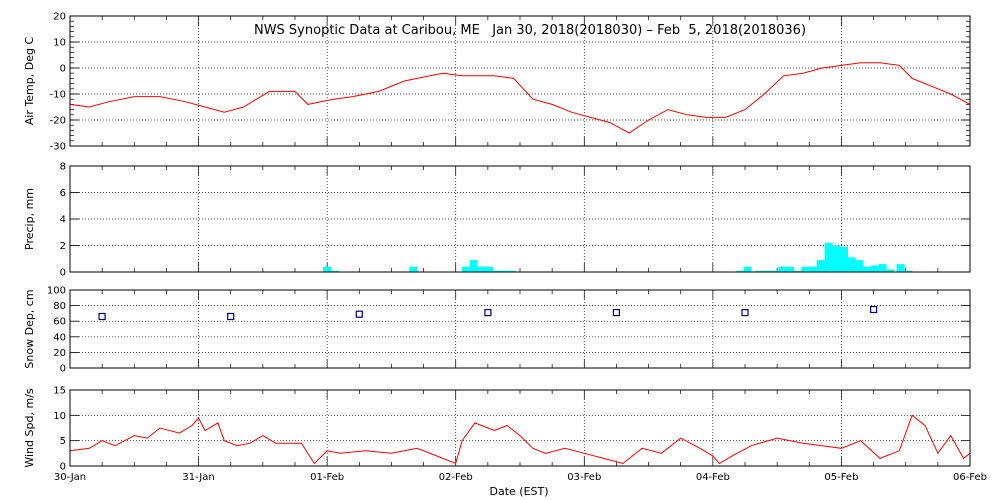 This screenshot has width=1000, height=500. What do you see at coordinates (63, 220) in the screenshot?
I see `y-tick-label: 4` at bounding box center [63, 220].